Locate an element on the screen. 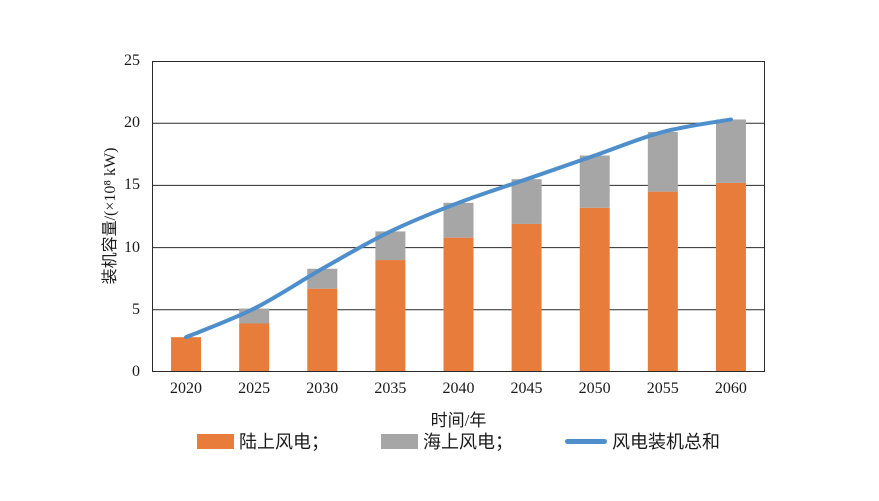 The image size is (879, 501). bar-segment-offshore-2050 is located at coordinates (594, 181).